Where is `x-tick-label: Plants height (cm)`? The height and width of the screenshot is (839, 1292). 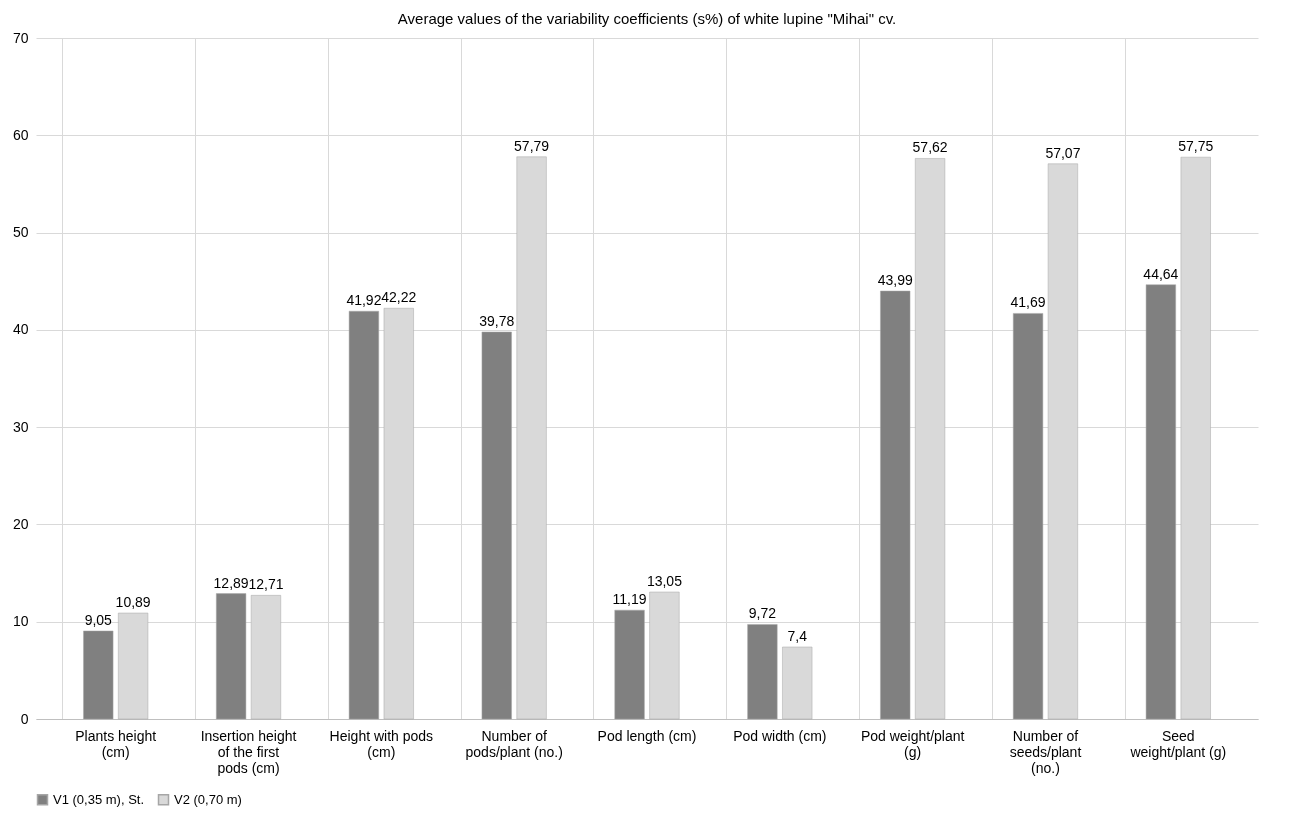 x-tick-label: Plants height (cm) is located at coordinates (116, 743).